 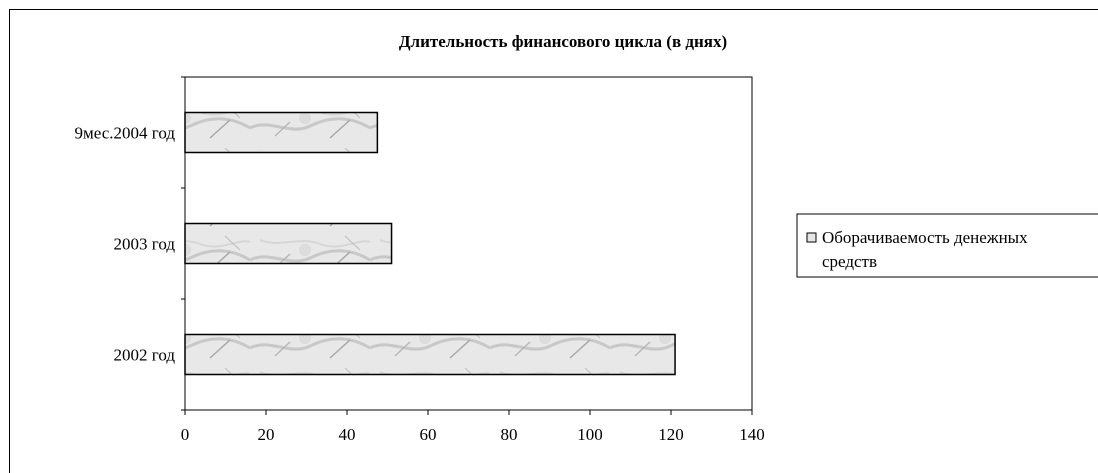 I want to click on x-tick-label: 20, so click(x=266, y=434).